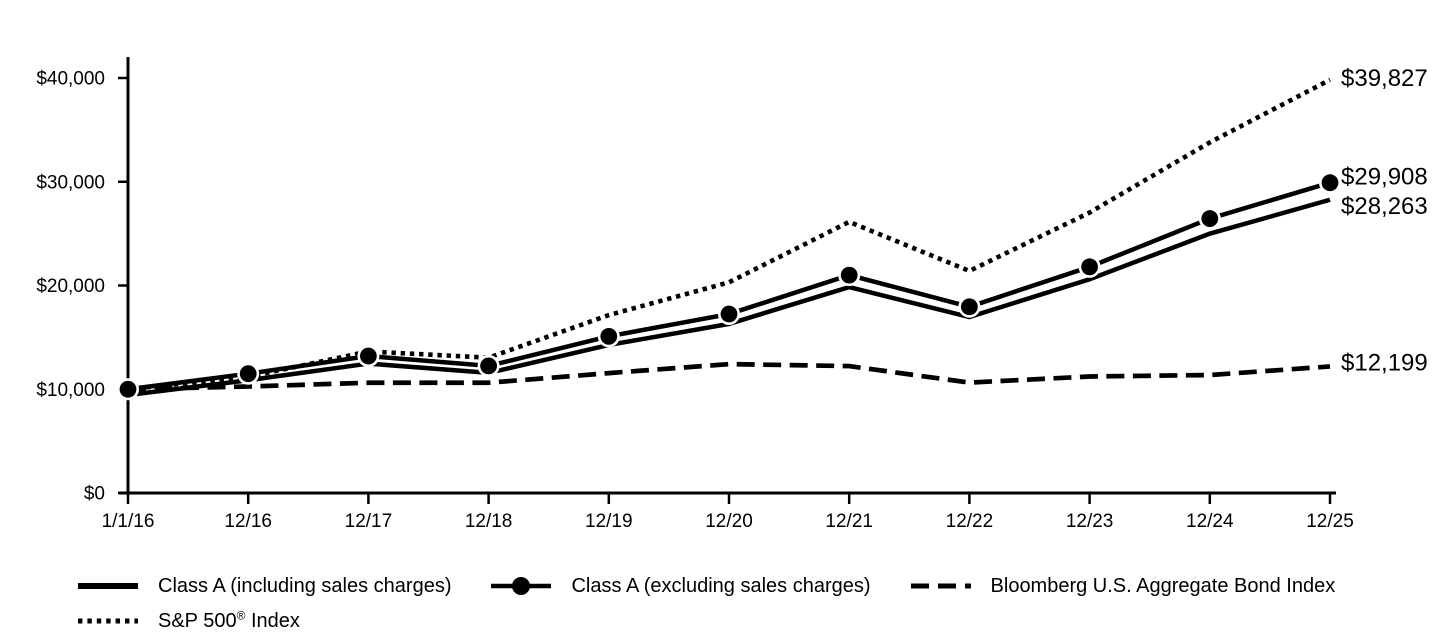 This screenshot has height=636, width=1440. What do you see at coordinates (248, 521) in the screenshot?
I see `x-tick-label: 12/16` at bounding box center [248, 521].